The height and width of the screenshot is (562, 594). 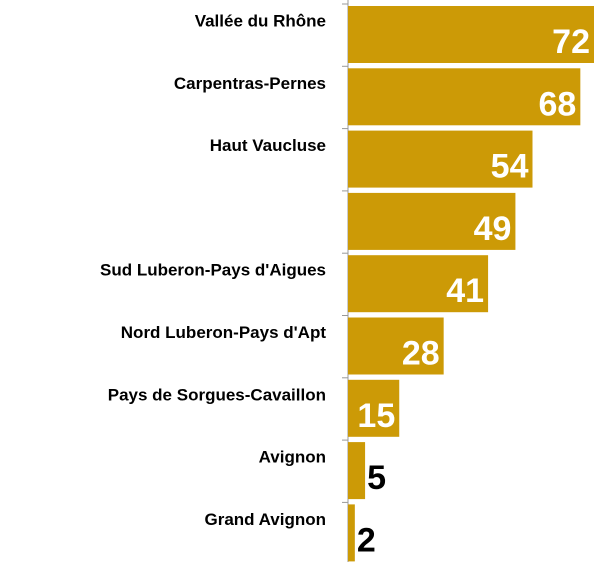 What do you see at coordinates (217, 394) in the screenshot?
I see `category-label: Pays de Sorgues-Cavaillon` at bounding box center [217, 394].